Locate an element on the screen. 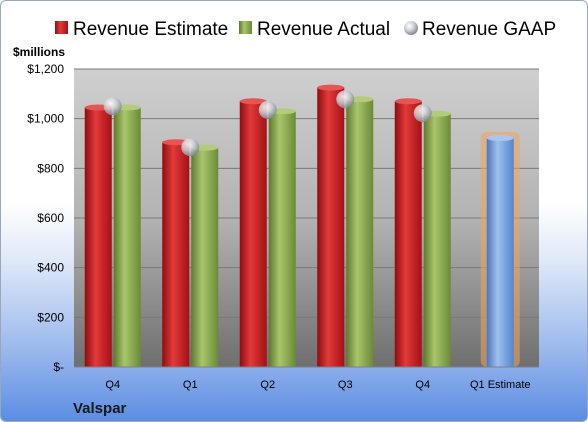  y-tick-label: $200 is located at coordinates (50, 317).